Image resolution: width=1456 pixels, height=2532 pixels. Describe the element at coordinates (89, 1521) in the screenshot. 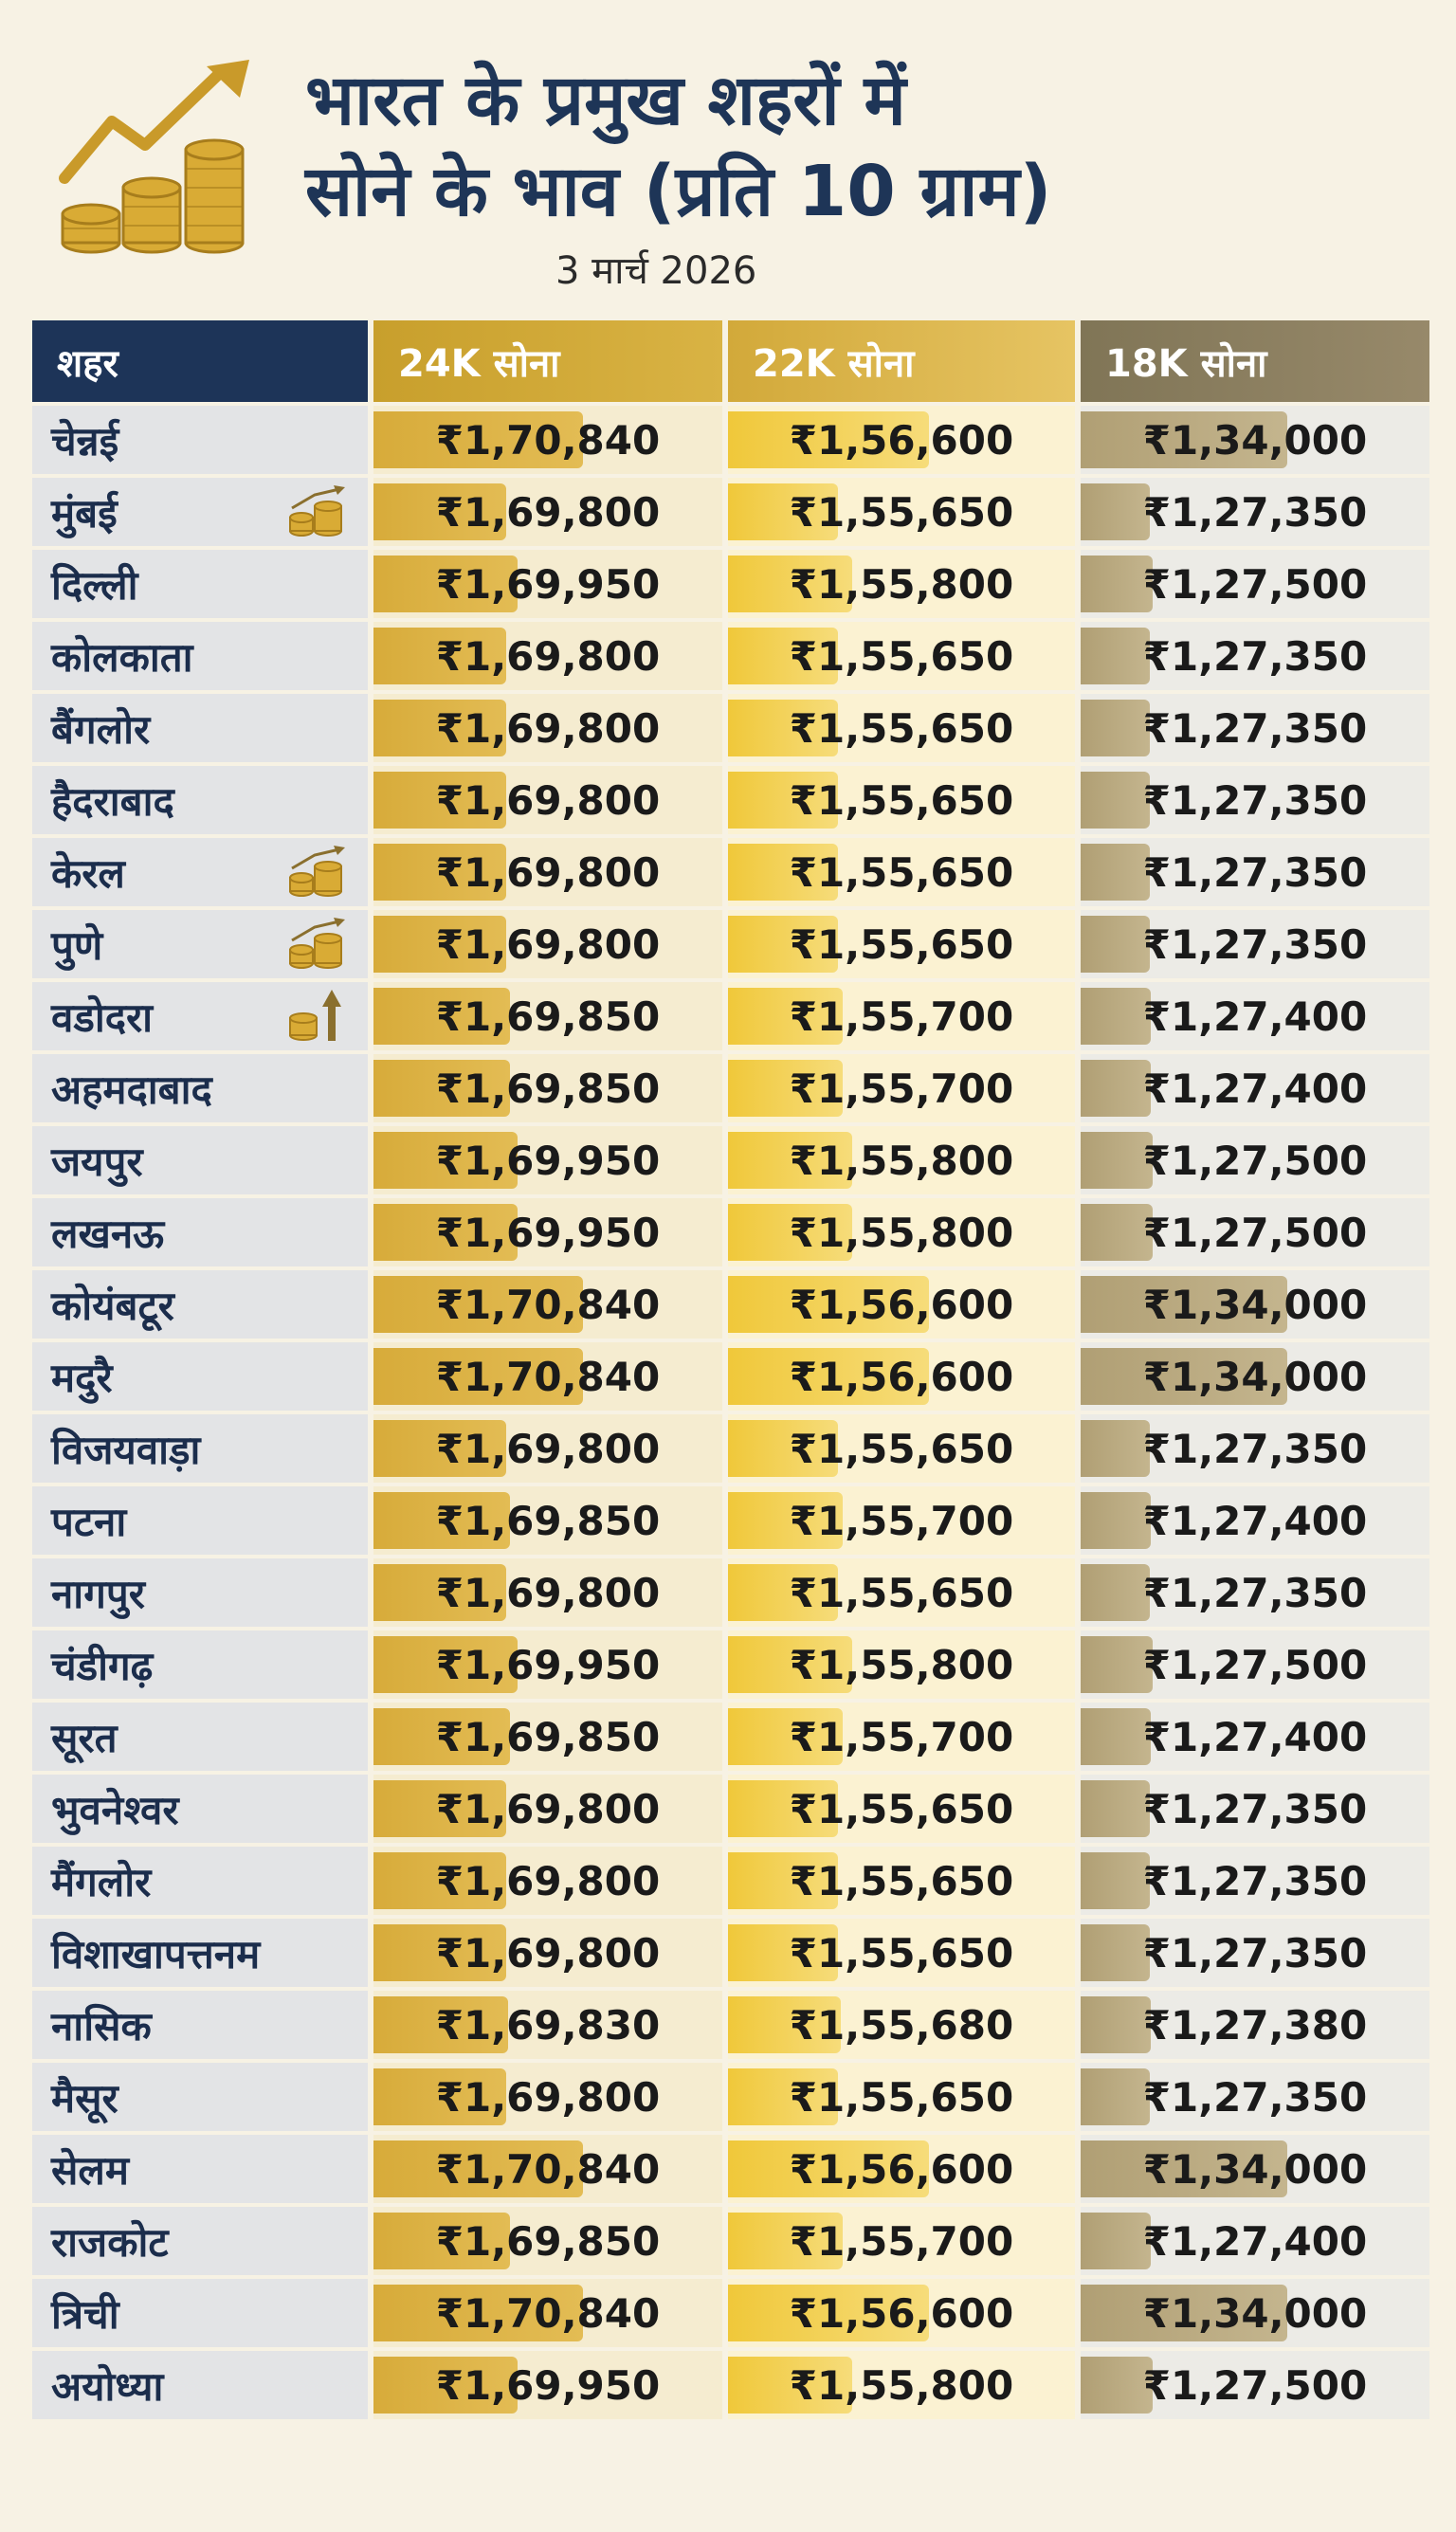

I see `city-name: पटना` at that location.